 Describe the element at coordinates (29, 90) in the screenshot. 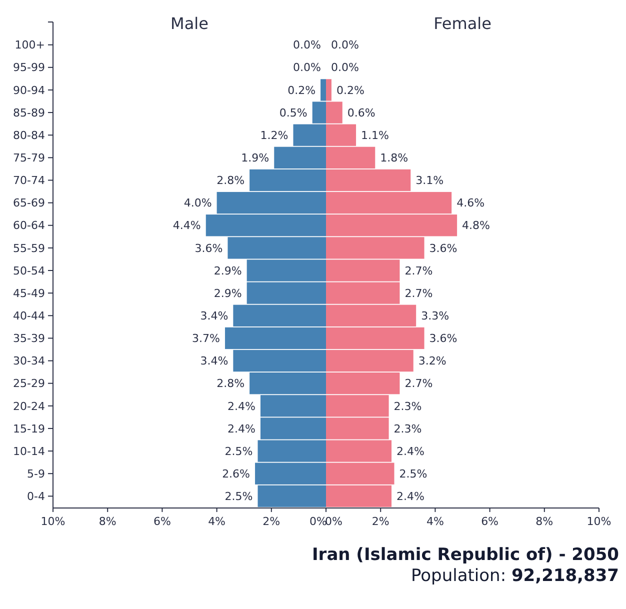

I see `y-tick-label: 90-94` at that location.